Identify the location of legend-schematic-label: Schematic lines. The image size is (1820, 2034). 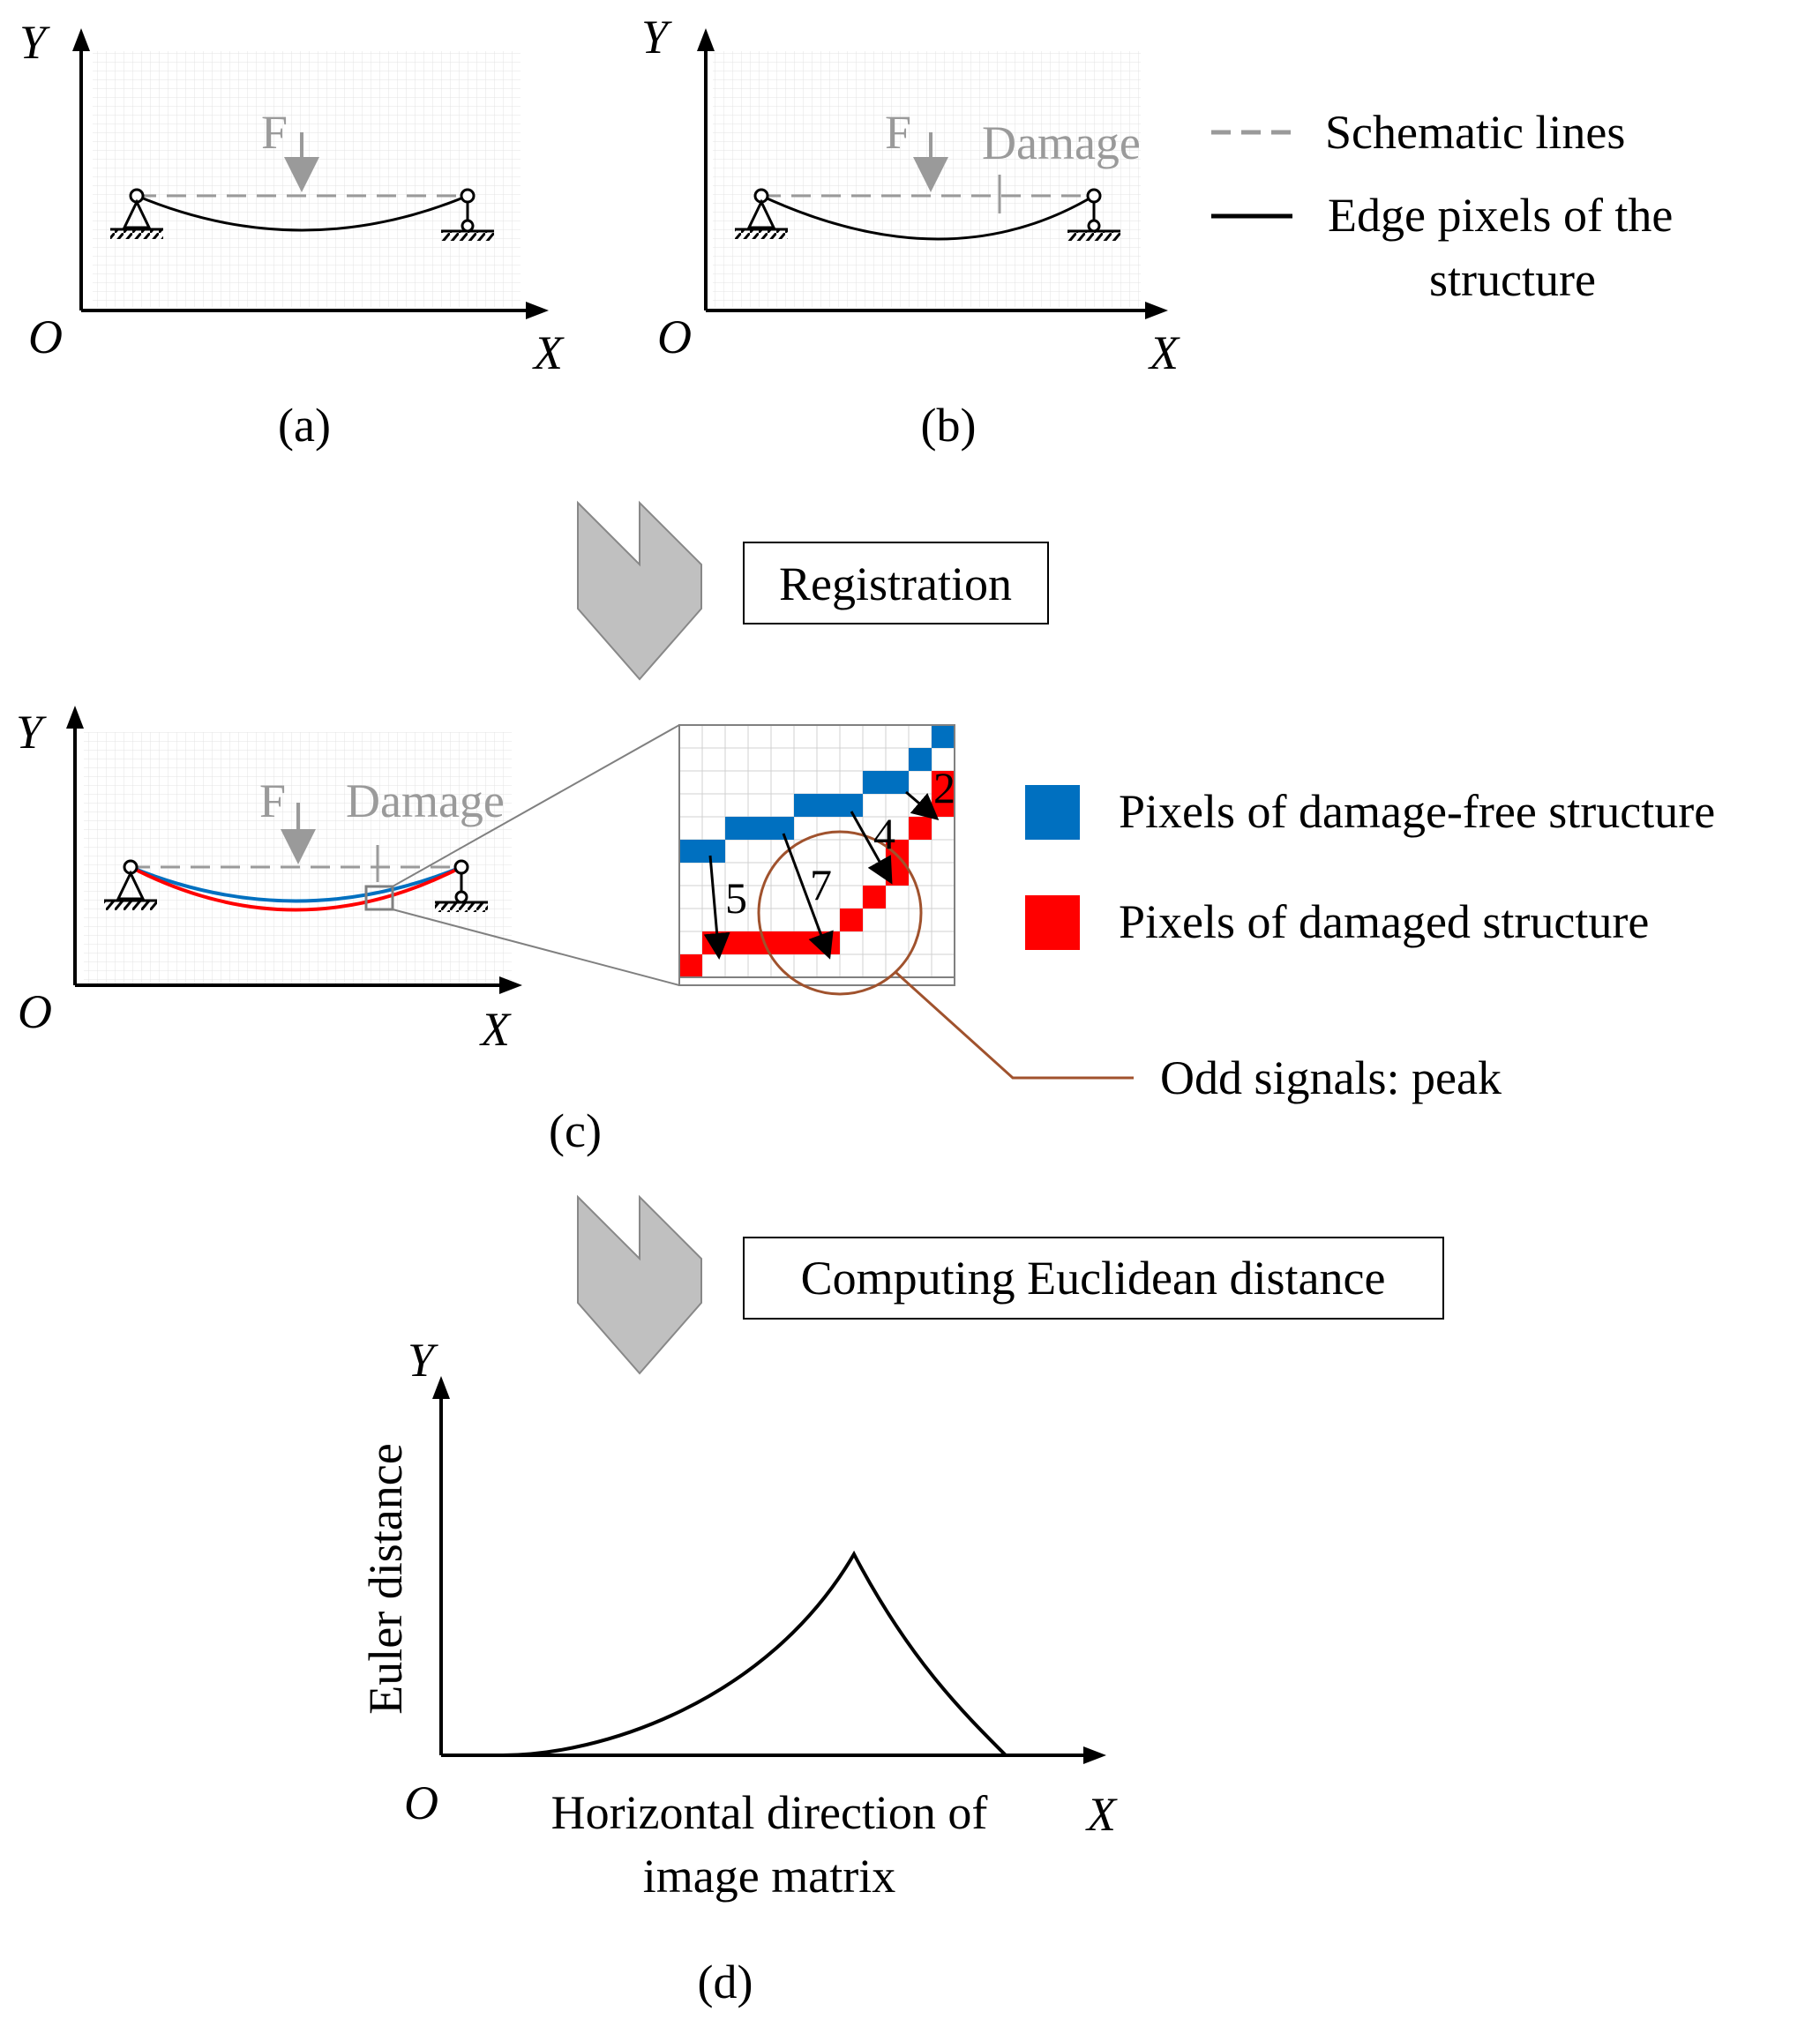
(1475, 132).